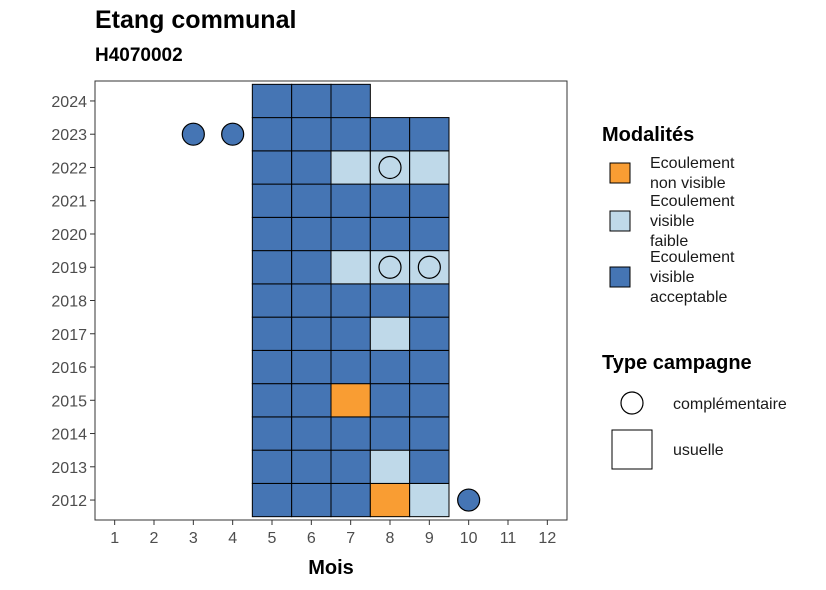  What do you see at coordinates (333, 533) in the screenshot?
I see `x-axis: 1 2 3 4 5 6 7 8 9 10 11 12` at bounding box center [333, 533].